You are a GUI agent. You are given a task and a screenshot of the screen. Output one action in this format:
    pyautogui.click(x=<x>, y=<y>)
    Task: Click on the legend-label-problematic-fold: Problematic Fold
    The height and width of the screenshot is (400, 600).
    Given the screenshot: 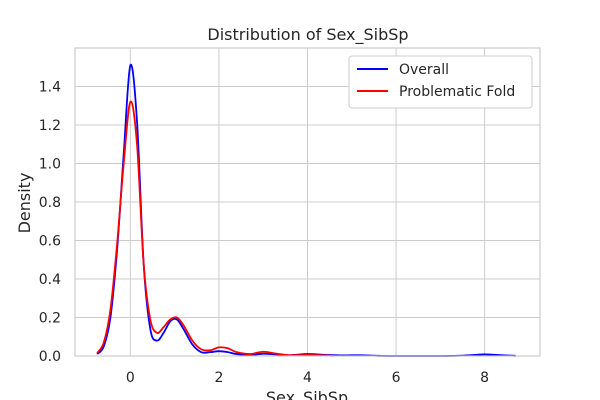 What is the action you would take?
    pyautogui.click(x=457, y=92)
    